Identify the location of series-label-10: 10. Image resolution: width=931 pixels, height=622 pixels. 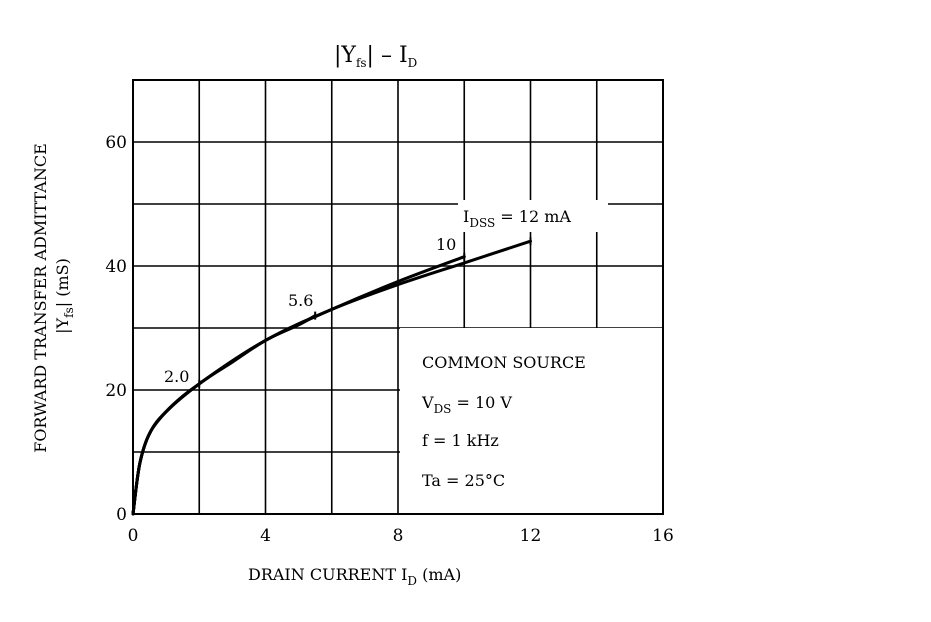
(446, 244).